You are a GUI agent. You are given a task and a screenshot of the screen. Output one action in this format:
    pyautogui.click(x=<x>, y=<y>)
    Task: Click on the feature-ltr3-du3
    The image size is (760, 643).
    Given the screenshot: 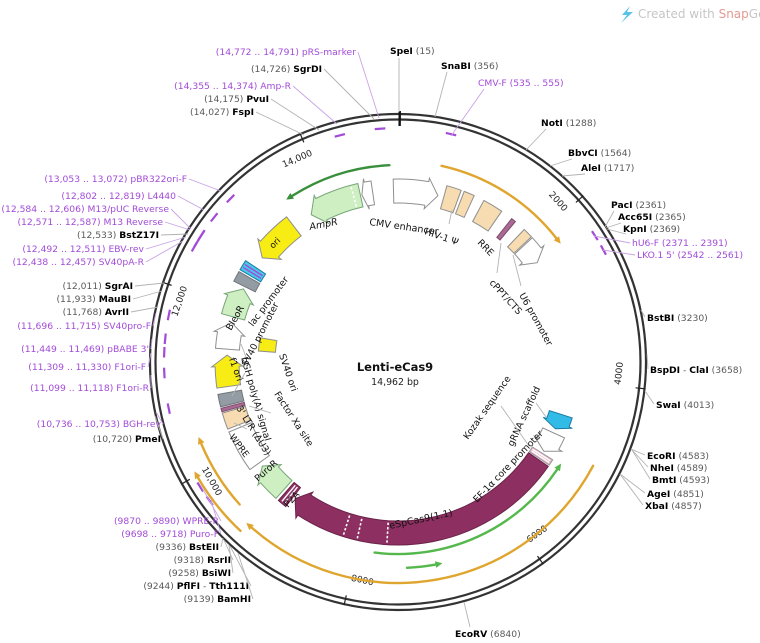 What is the action you would take?
    pyautogui.click(x=236, y=417)
    